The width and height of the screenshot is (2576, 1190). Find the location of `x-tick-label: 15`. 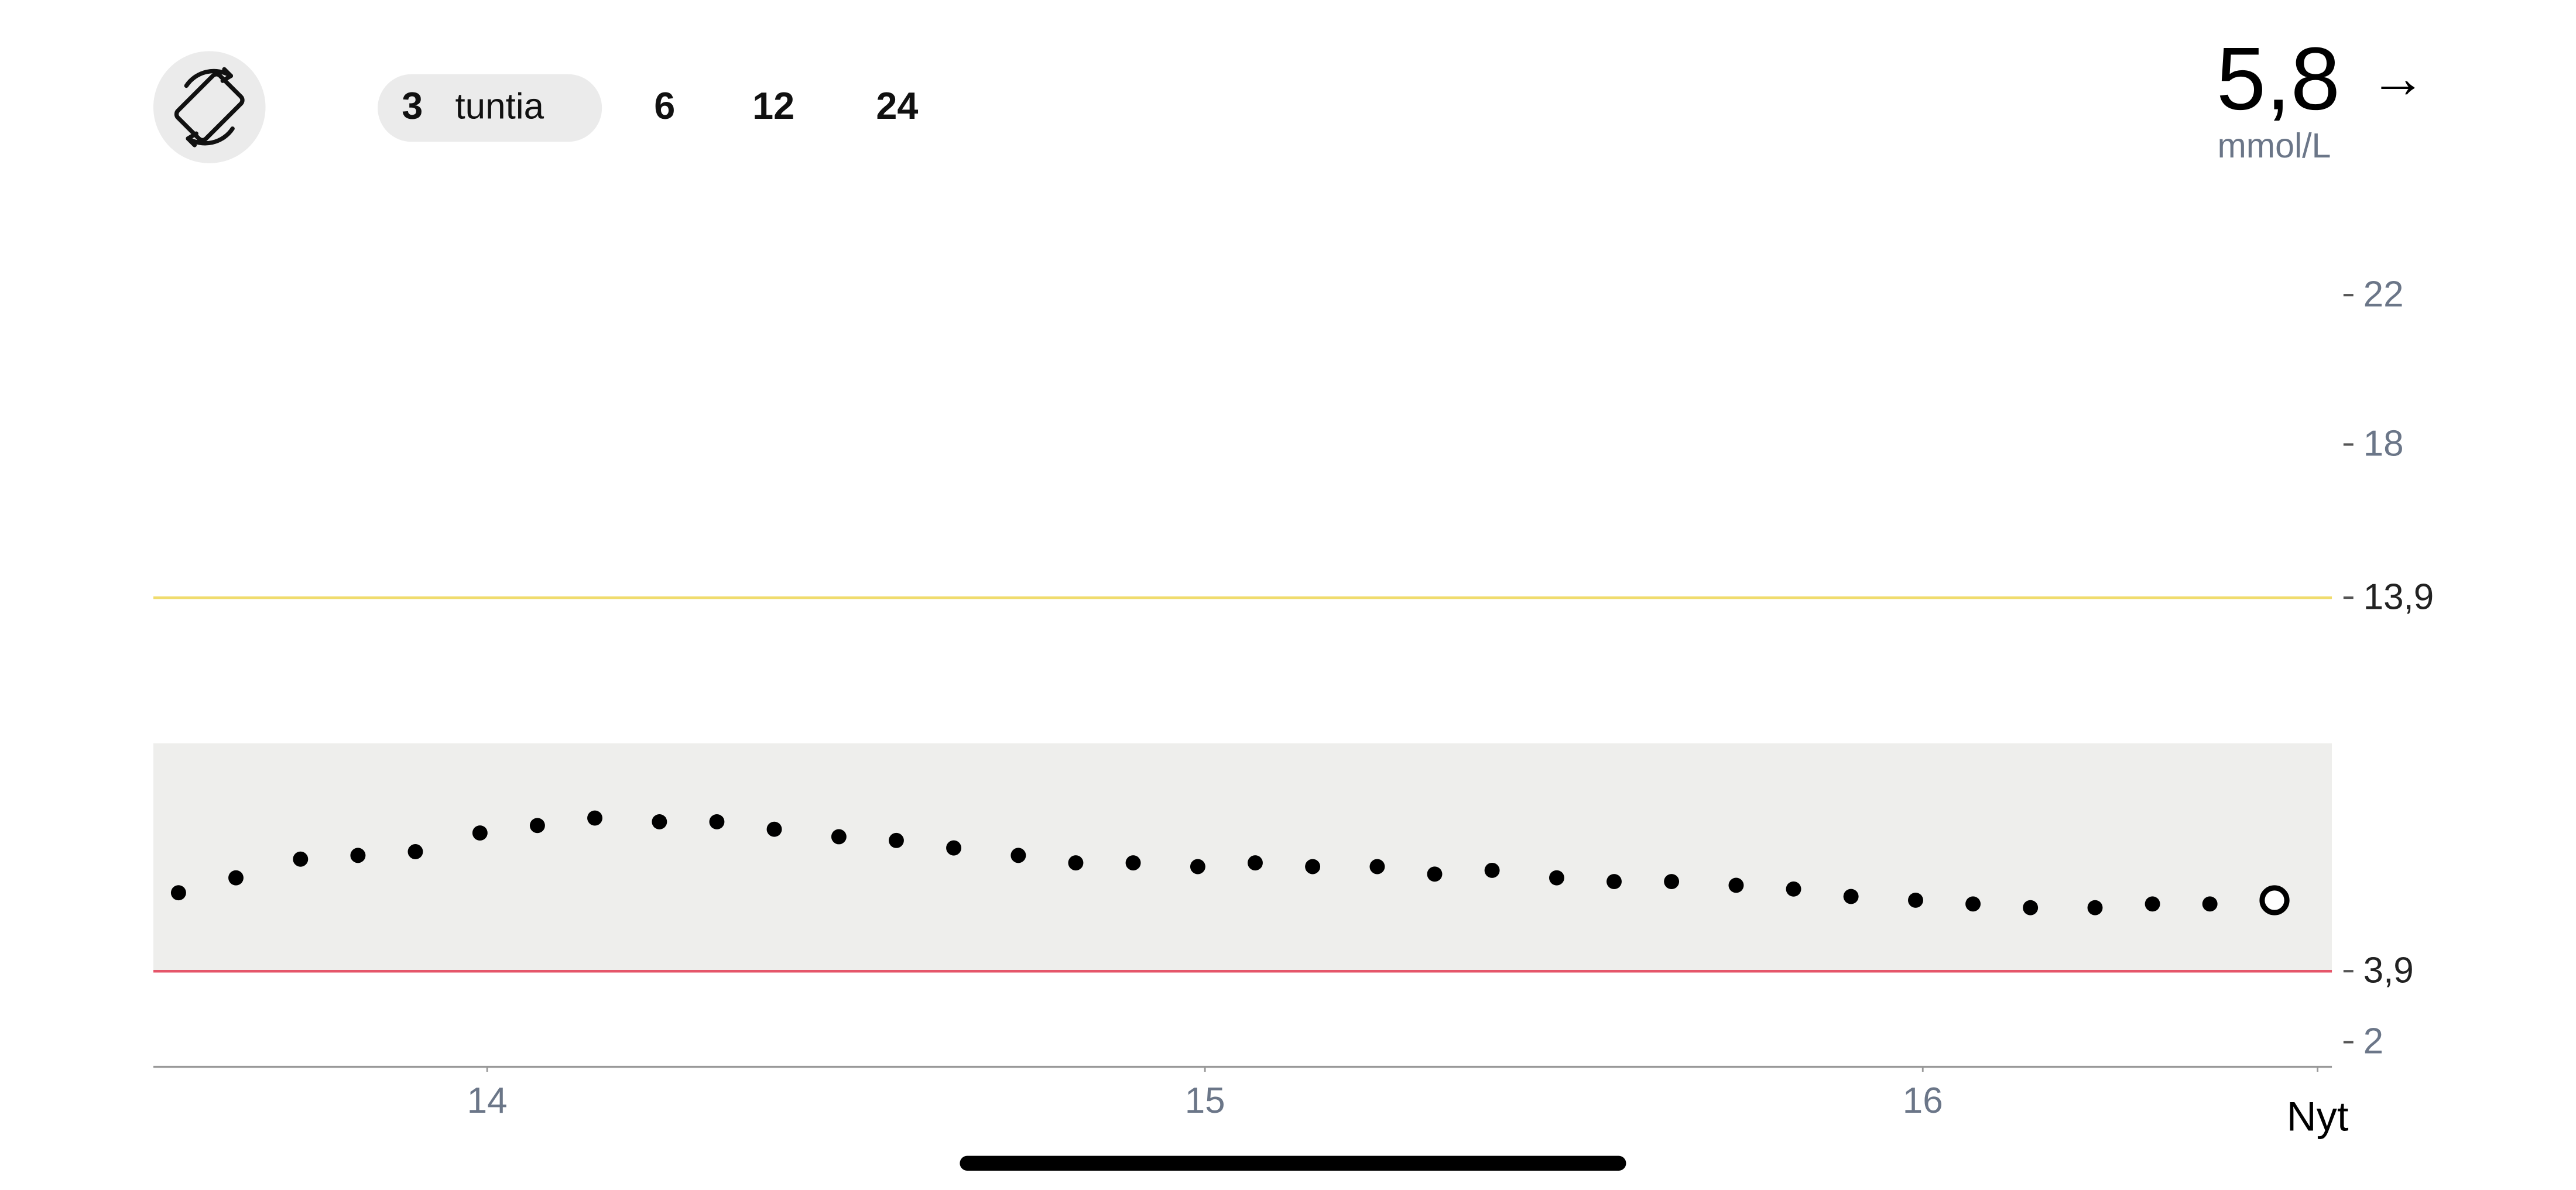

x-tick-label: 15 is located at coordinates (1205, 1101).